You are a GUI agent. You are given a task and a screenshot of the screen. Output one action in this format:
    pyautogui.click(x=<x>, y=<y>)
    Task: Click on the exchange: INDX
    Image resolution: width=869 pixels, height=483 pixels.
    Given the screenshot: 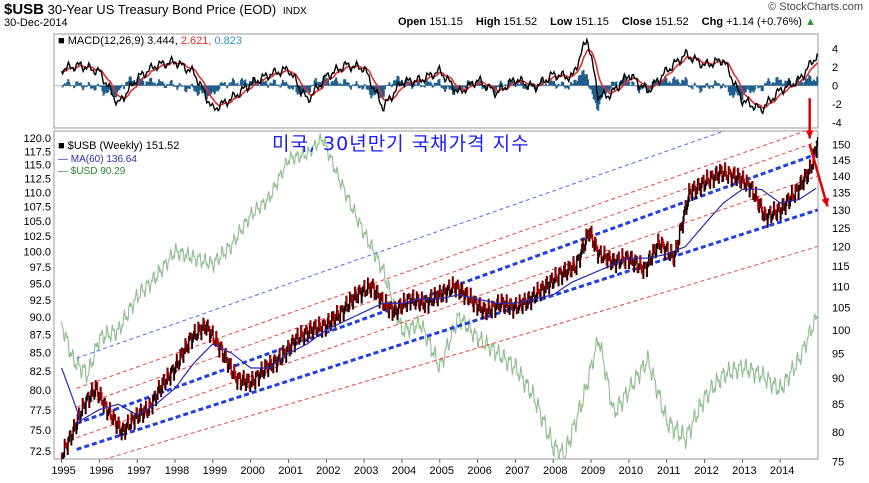 What is the action you would take?
    pyautogui.click(x=294, y=11)
    